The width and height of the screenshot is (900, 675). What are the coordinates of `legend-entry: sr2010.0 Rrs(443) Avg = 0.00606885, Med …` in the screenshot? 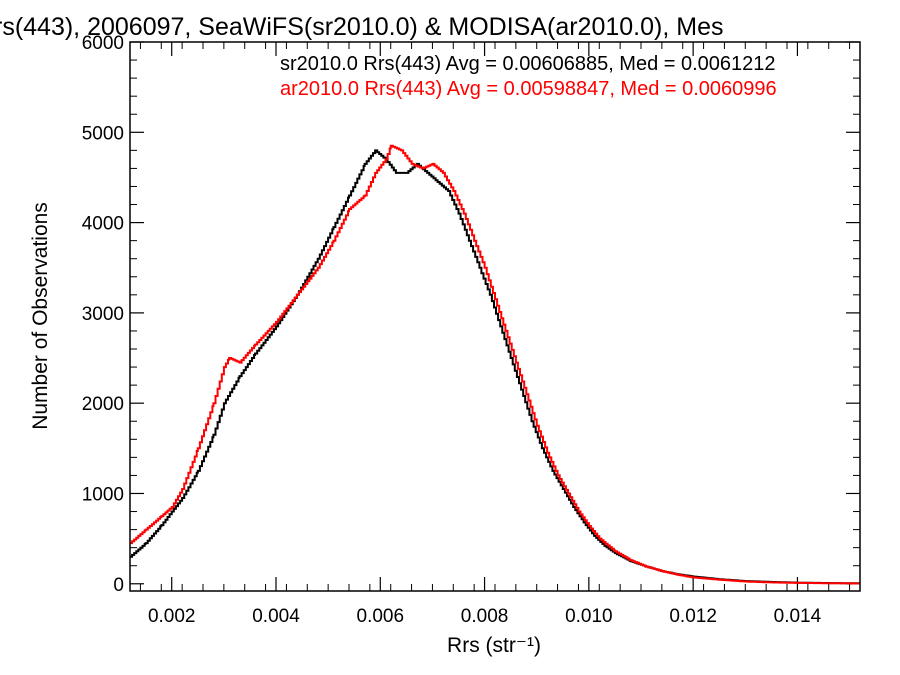 It's located at (528, 64).